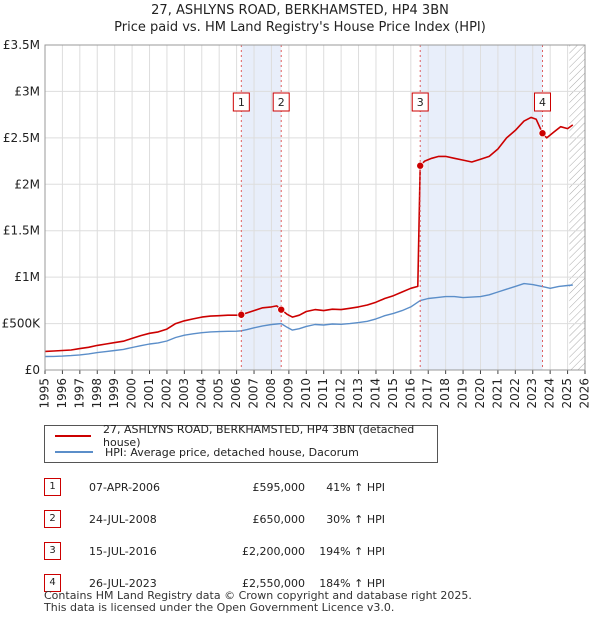 The width and height of the screenshot is (600, 620). I want to click on sale-label: 1, so click(241, 102).